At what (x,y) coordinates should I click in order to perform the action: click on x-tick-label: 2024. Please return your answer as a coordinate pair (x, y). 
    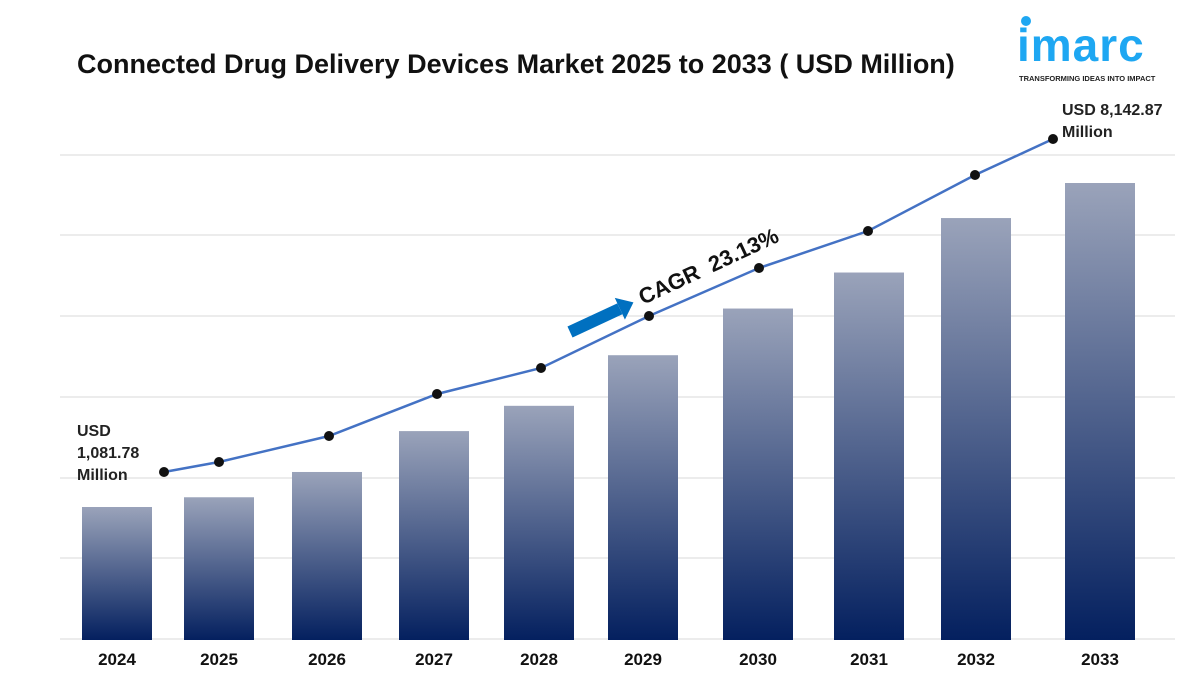
    Looking at the image, I should click on (117, 659).